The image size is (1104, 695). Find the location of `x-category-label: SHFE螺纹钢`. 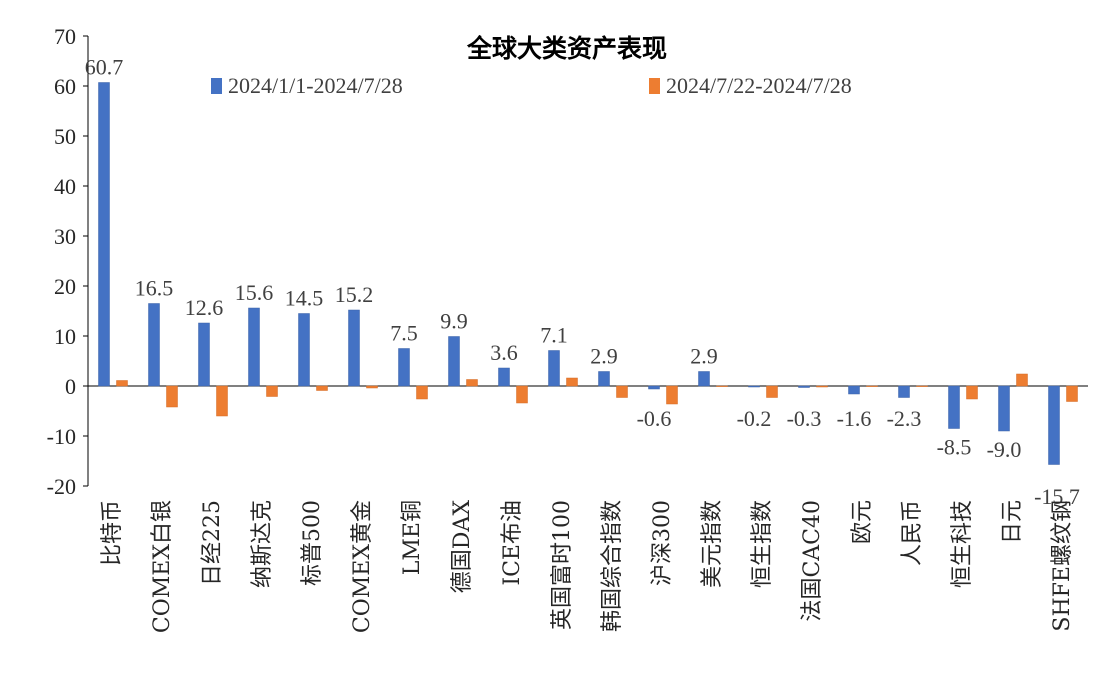

x-category-label: SHFE螺纹钢 is located at coordinates (1062, 566).